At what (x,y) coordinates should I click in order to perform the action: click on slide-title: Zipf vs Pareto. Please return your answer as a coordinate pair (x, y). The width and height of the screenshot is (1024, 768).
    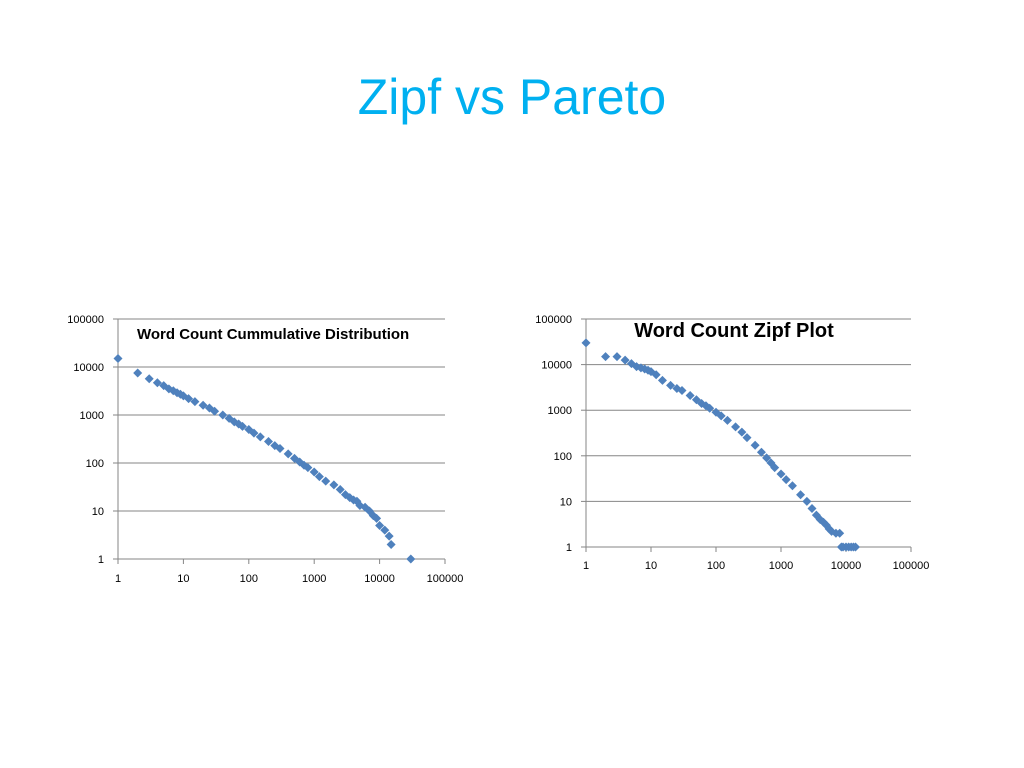
    Looking at the image, I should click on (512, 97).